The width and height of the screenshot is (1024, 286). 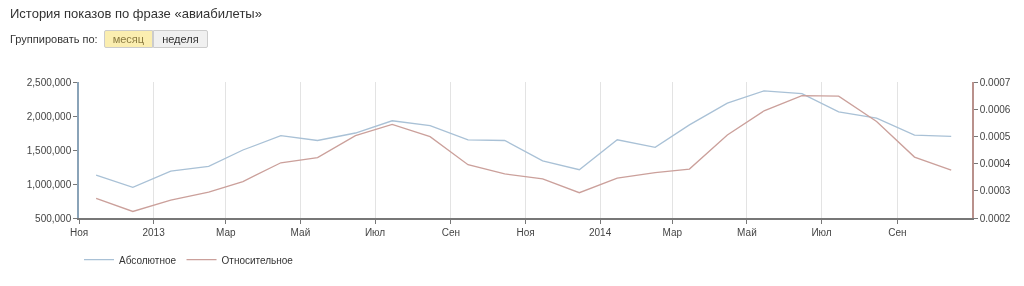 What do you see at coordinates (136, 13) in the screenshot?
I see `chart-title: История показов по фразе «авиабилеты»` at bounding box center [136, 13].